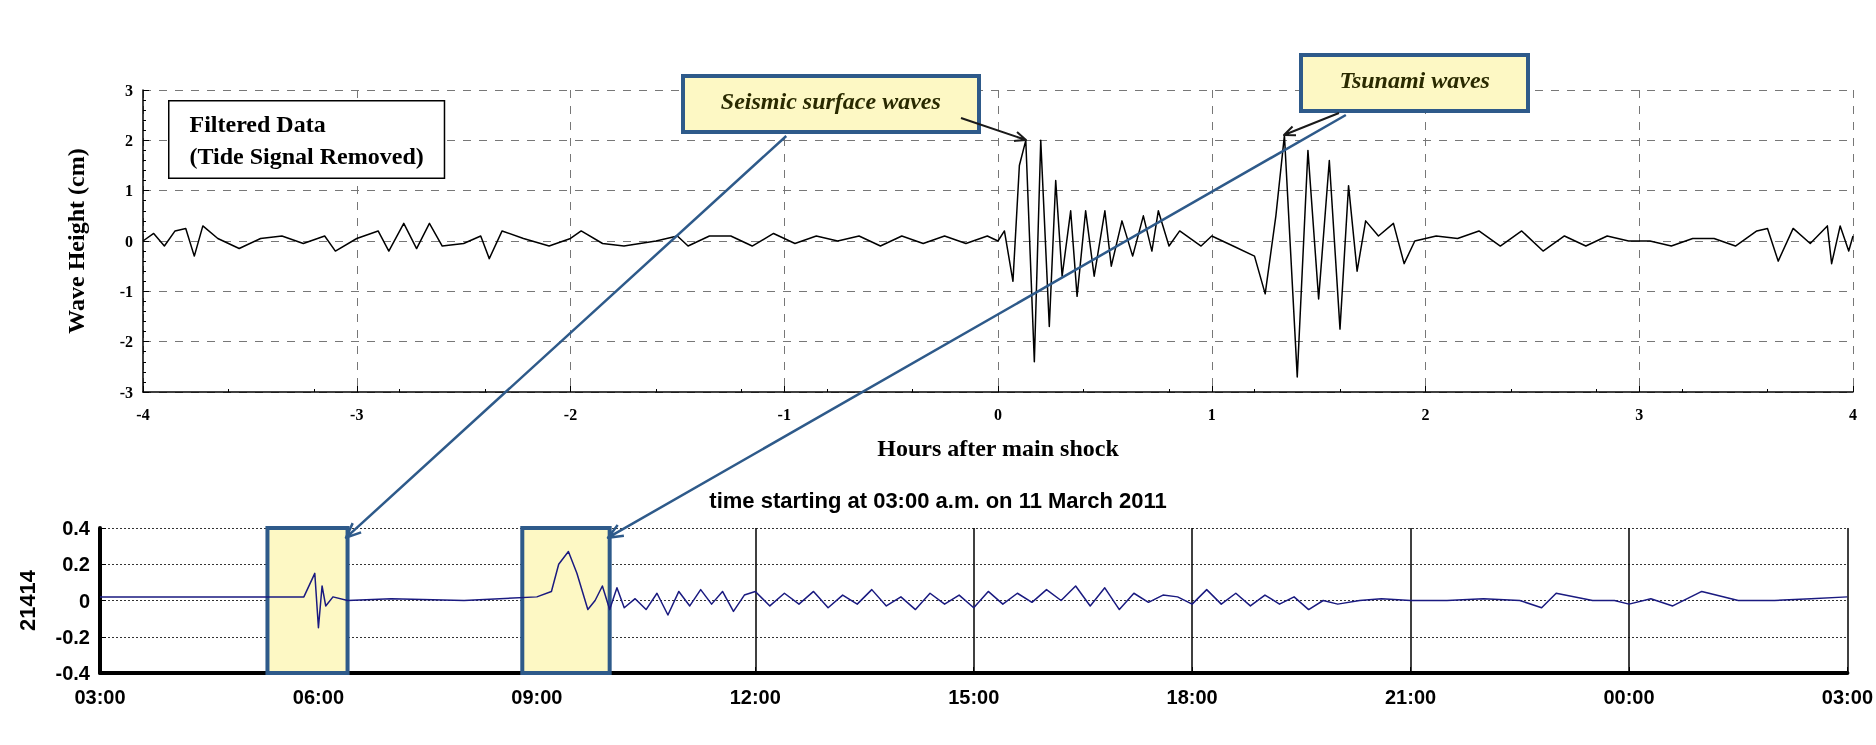 Image resolution: width=1876 pixels, height=745 pixels. I want to click on y-tick-label: -2, so click(126, 342).